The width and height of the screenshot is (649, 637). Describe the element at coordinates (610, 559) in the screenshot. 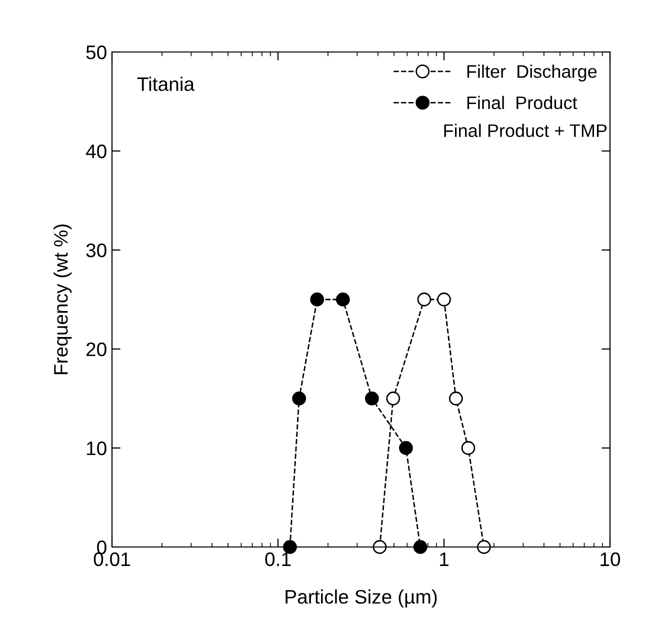

I see `x-tick-label: 10` at that location.